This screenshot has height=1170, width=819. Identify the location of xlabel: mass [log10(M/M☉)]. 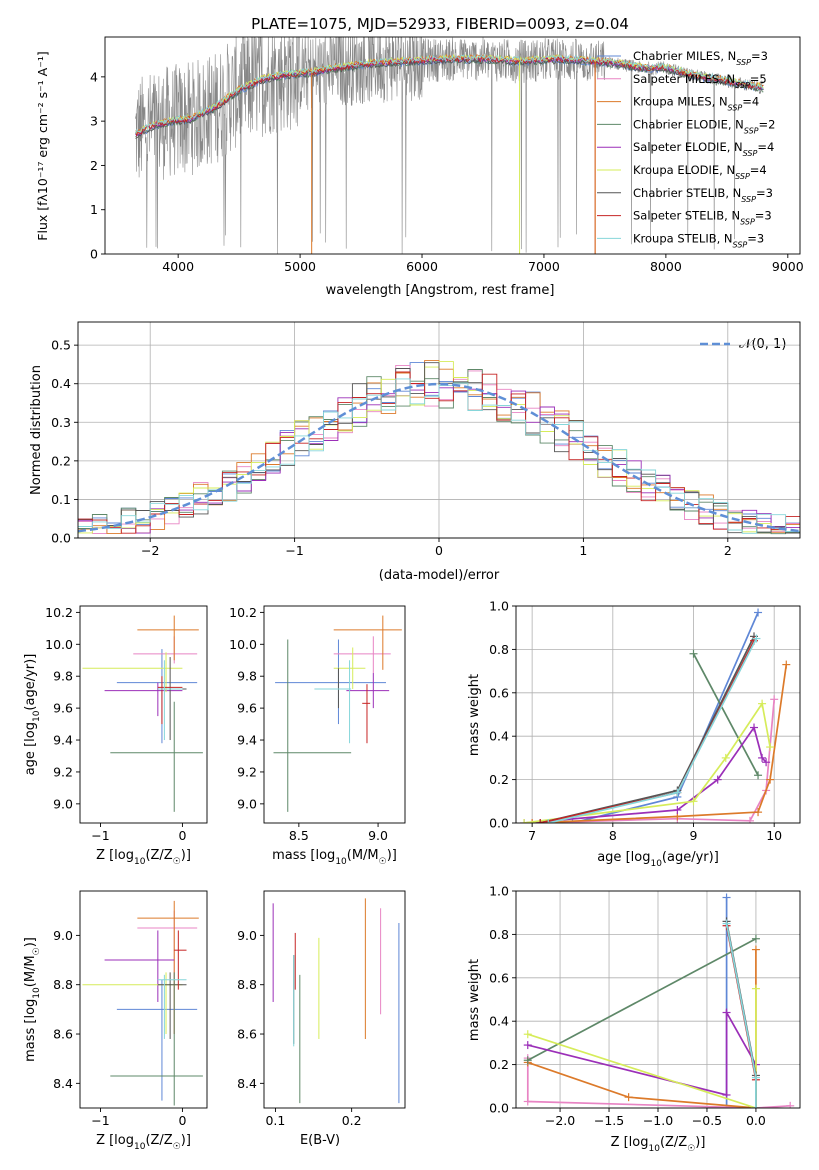
(334, 857).